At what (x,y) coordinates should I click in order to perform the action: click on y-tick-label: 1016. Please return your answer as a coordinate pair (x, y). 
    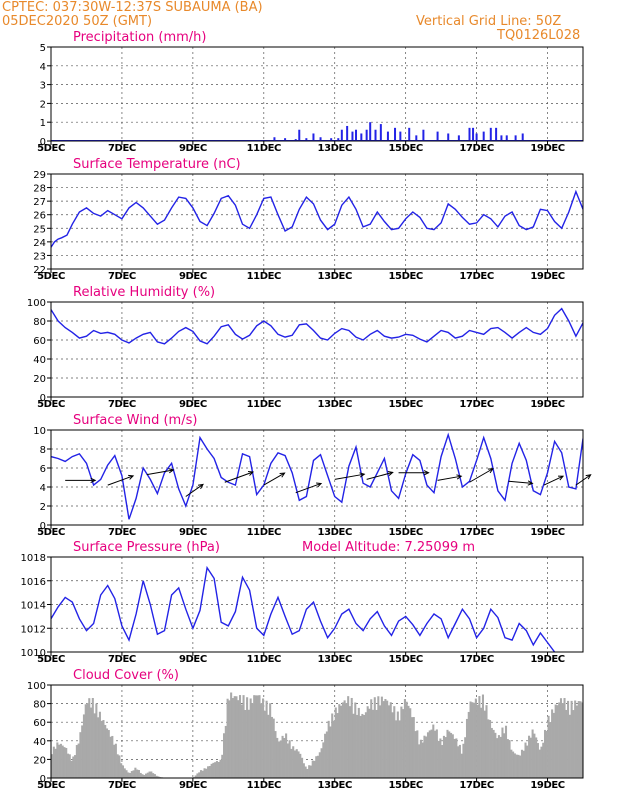
    Looking at the image, I should click on (33, 582).